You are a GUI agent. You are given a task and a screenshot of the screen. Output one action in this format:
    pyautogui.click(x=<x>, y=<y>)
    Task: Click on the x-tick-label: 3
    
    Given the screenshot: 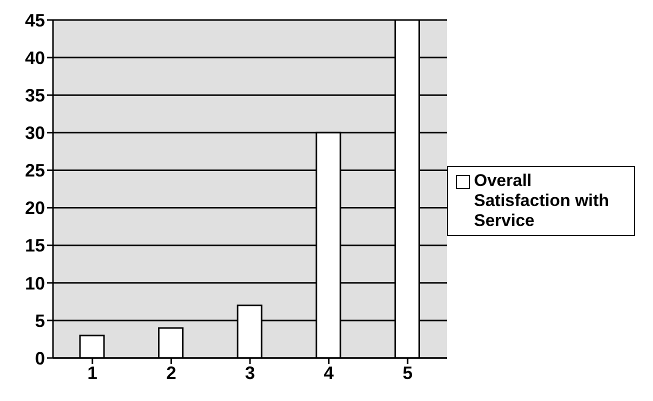 What is the action you would take?
    pyautogui.click(x=250, y=372)
    